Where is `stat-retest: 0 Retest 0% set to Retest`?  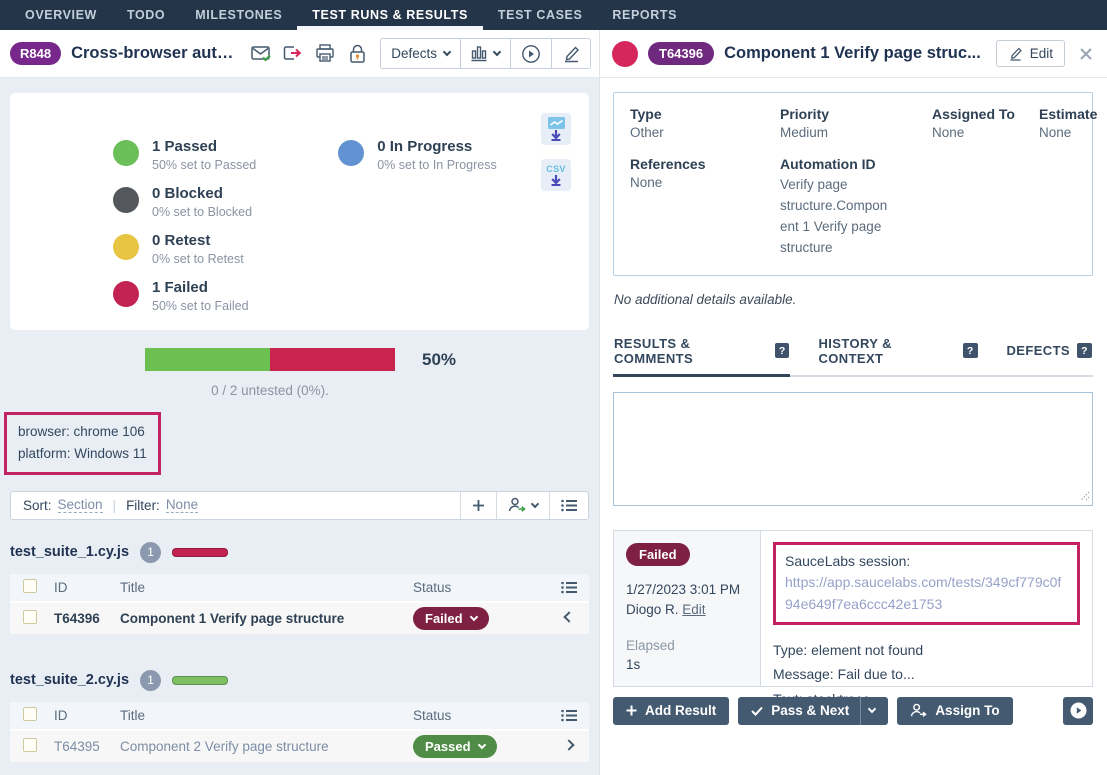
stat-retest: 0 Retest 0% set to Retest is located at coordinates (184, 249).